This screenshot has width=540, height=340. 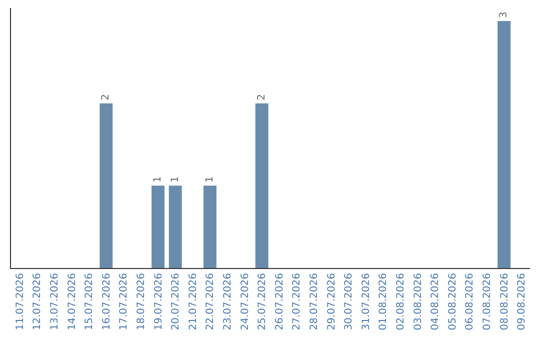 I want to click on x-tick-label: 01.08.2026, so click(x=384, y=301).